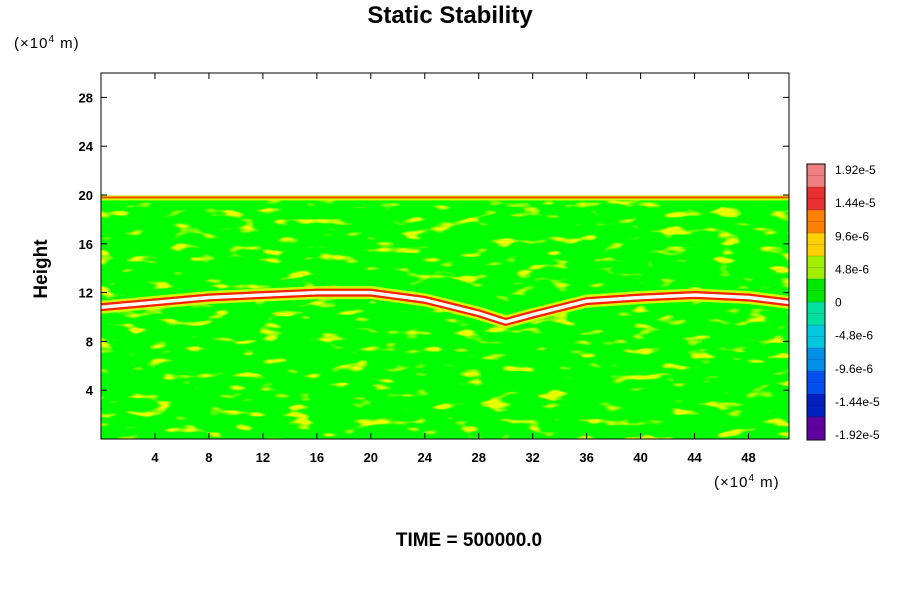  What do you see at coordinates (31, 43) in the screenshot?
I see `y-unit-prefix: (×10` at bounding box center [31, 43].